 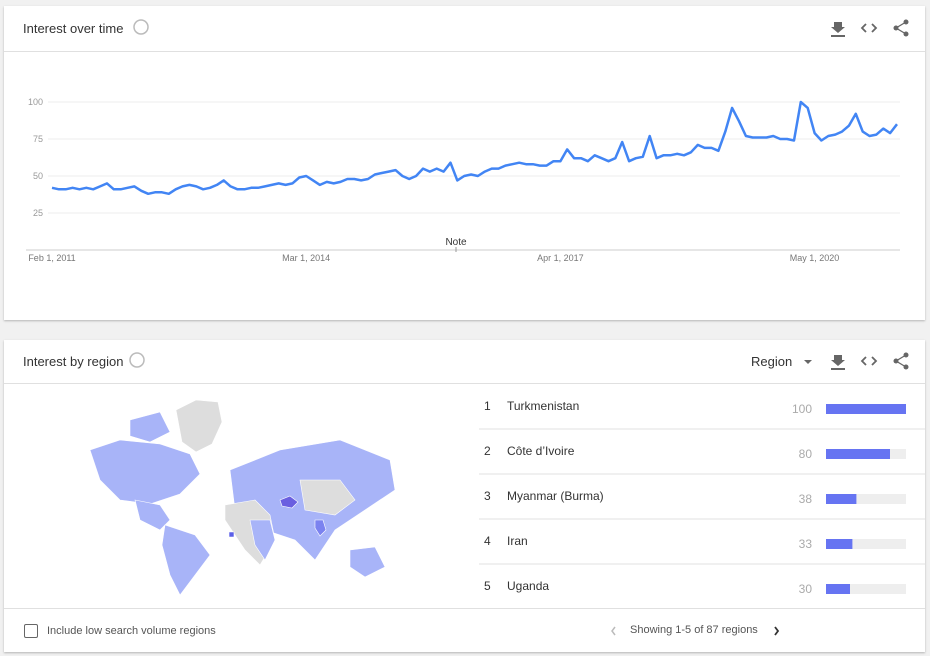 I want to click on rank: 5, so click(x=487, y=586).